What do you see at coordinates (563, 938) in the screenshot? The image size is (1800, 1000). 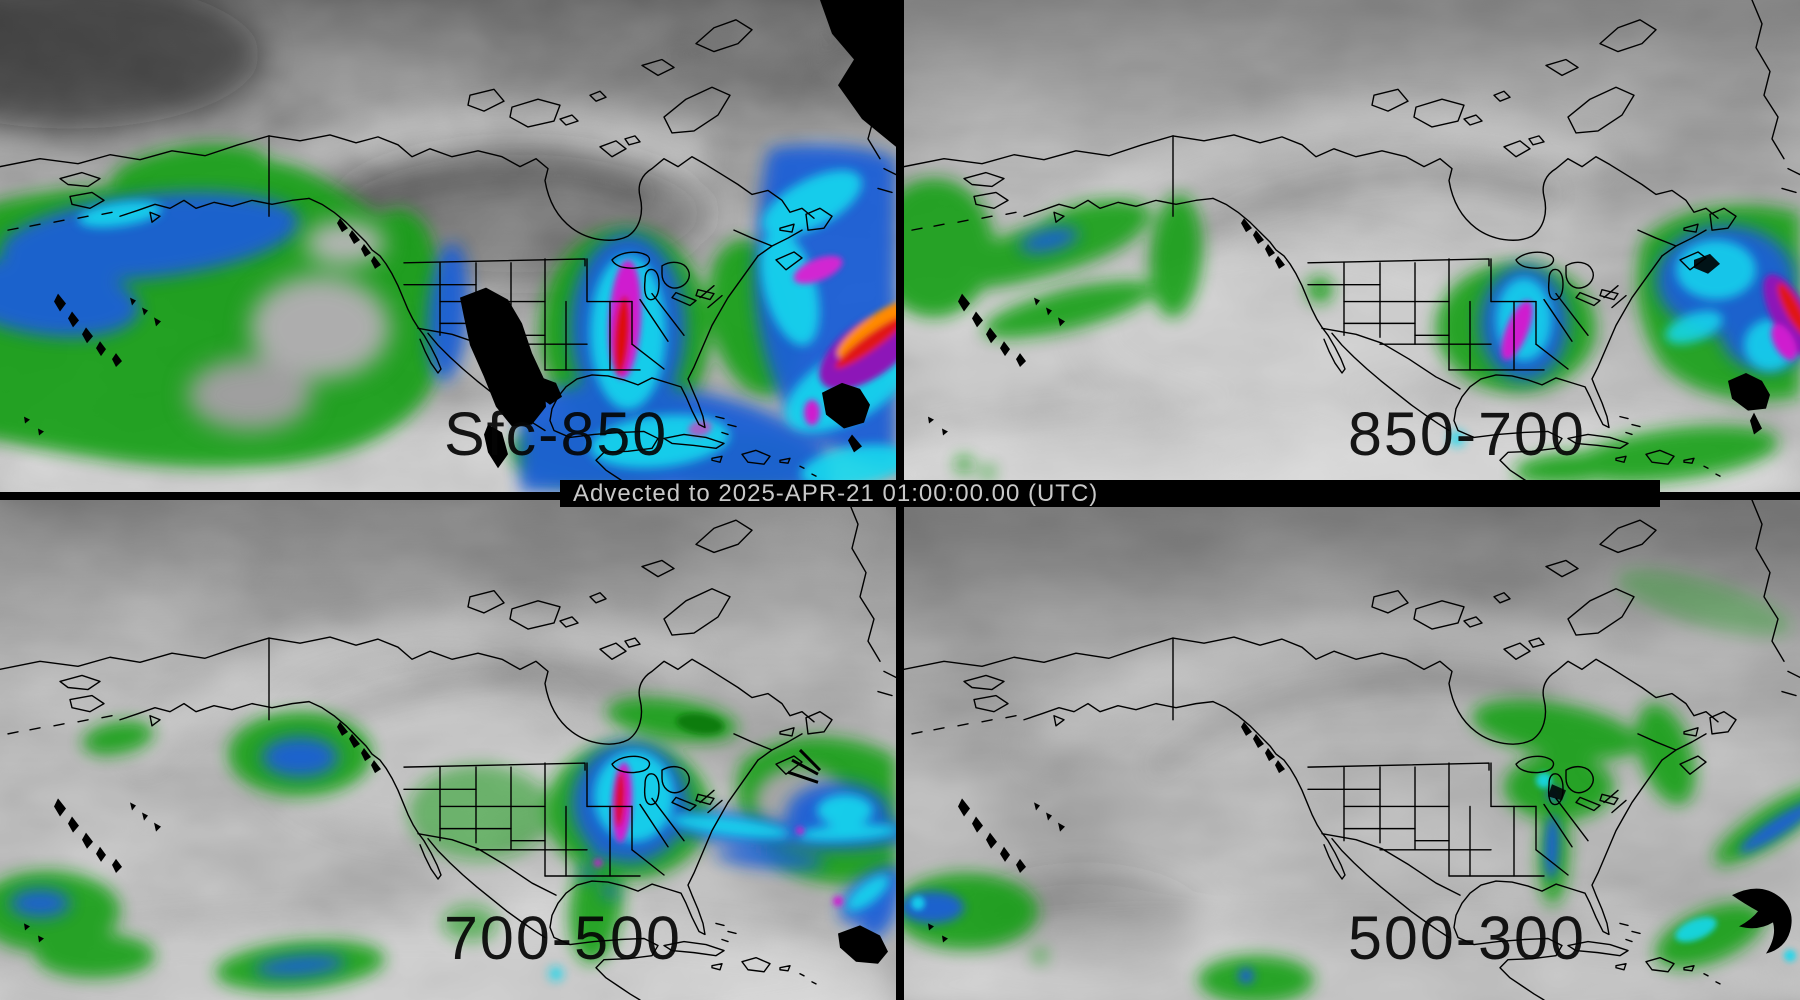 I see `panel-label-700-500: 700-500` at bounding box center [563, 938].